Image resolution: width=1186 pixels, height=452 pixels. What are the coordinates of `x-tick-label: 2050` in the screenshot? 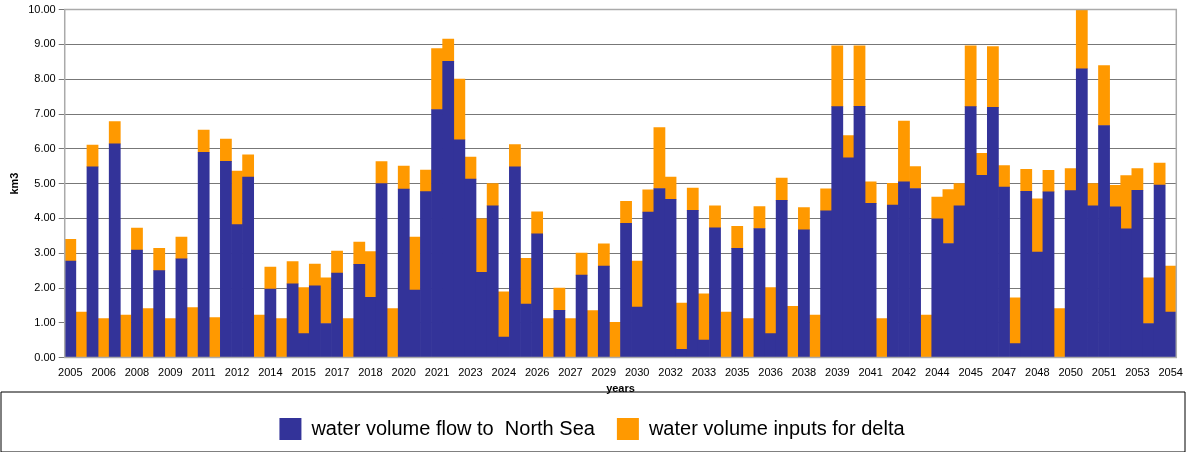 It's located at (1070, 372).